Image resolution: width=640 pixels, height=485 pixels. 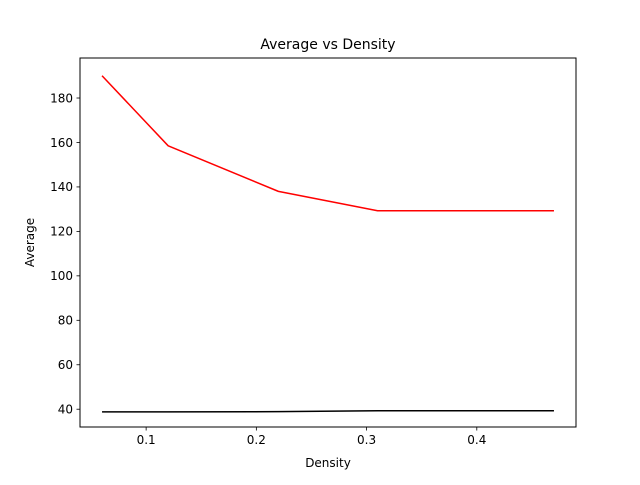 I want to click on y-tick-label: 120, so click(x=61, y=232).